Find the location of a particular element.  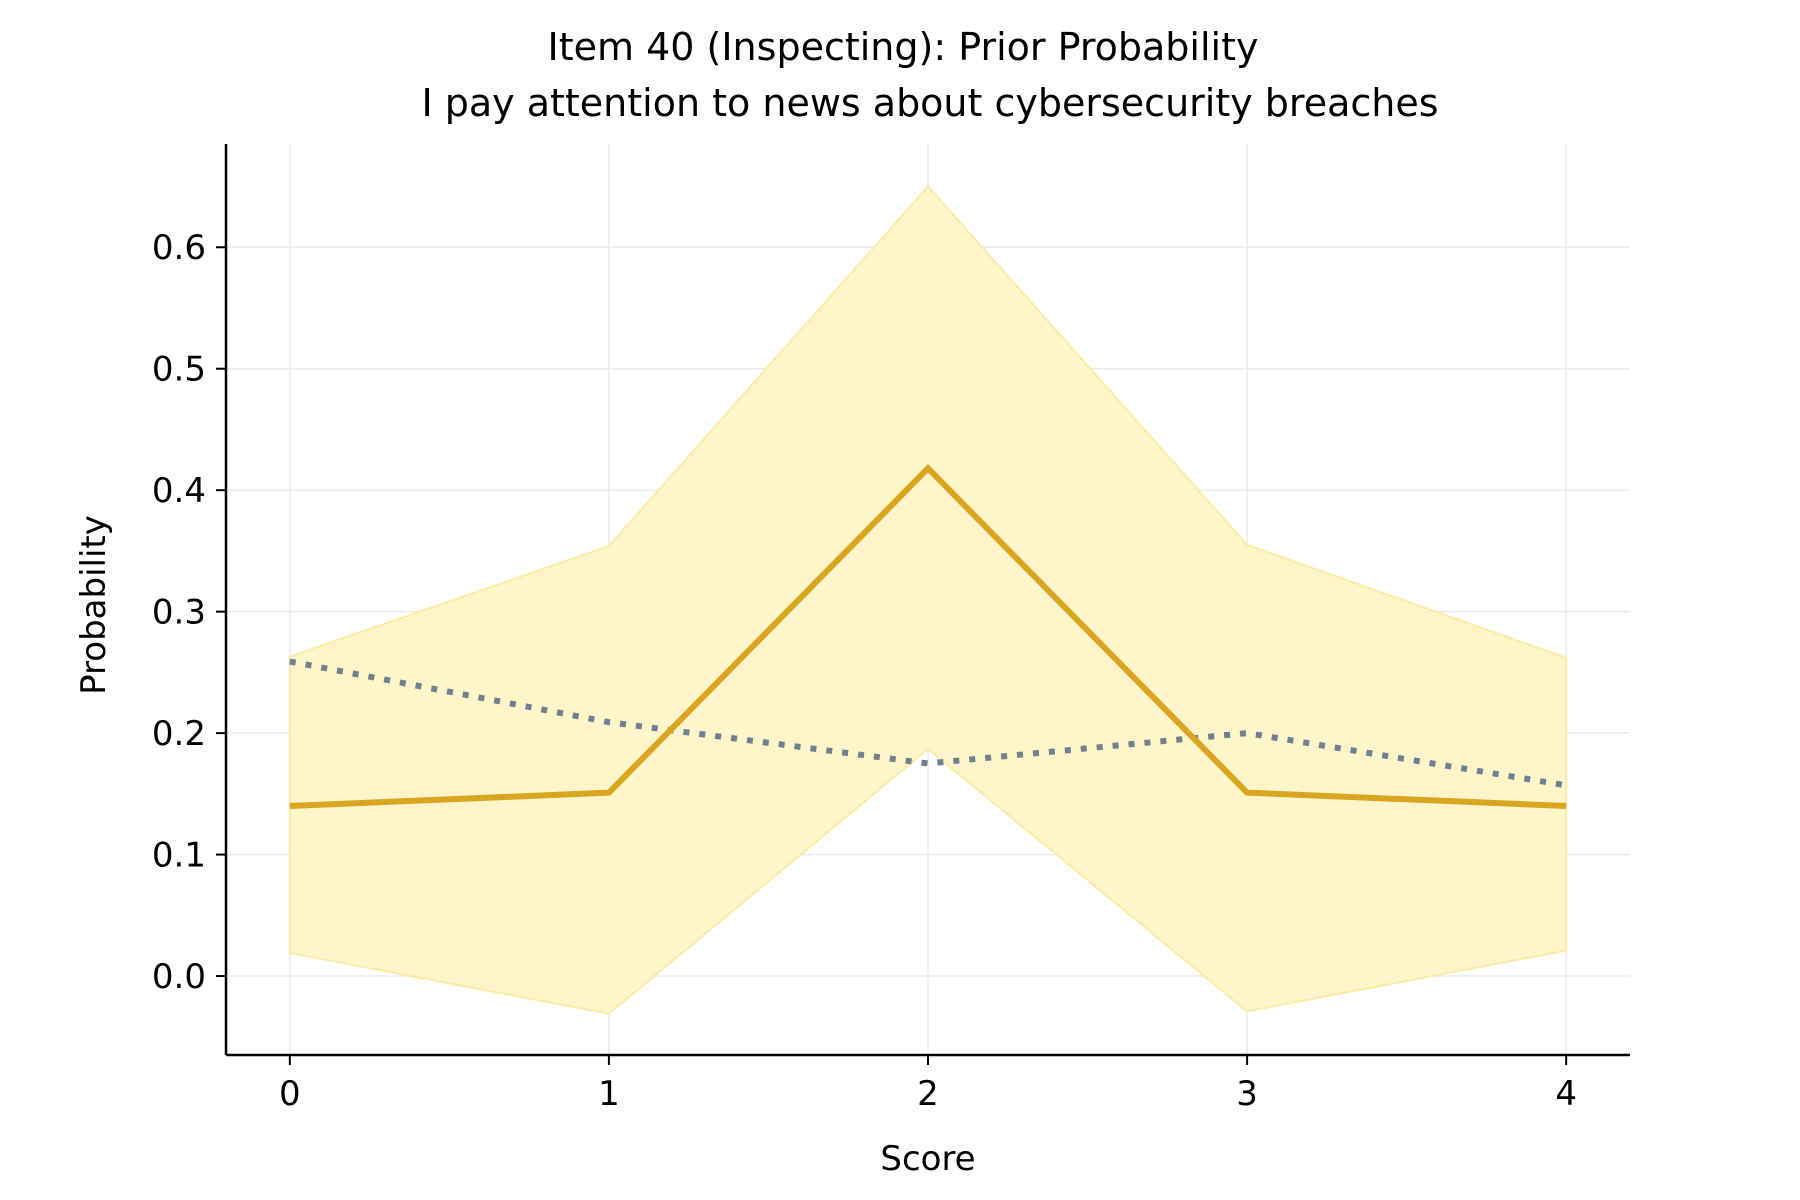

x-tick-label-1: 1 is located at coordinates (609, 1094).